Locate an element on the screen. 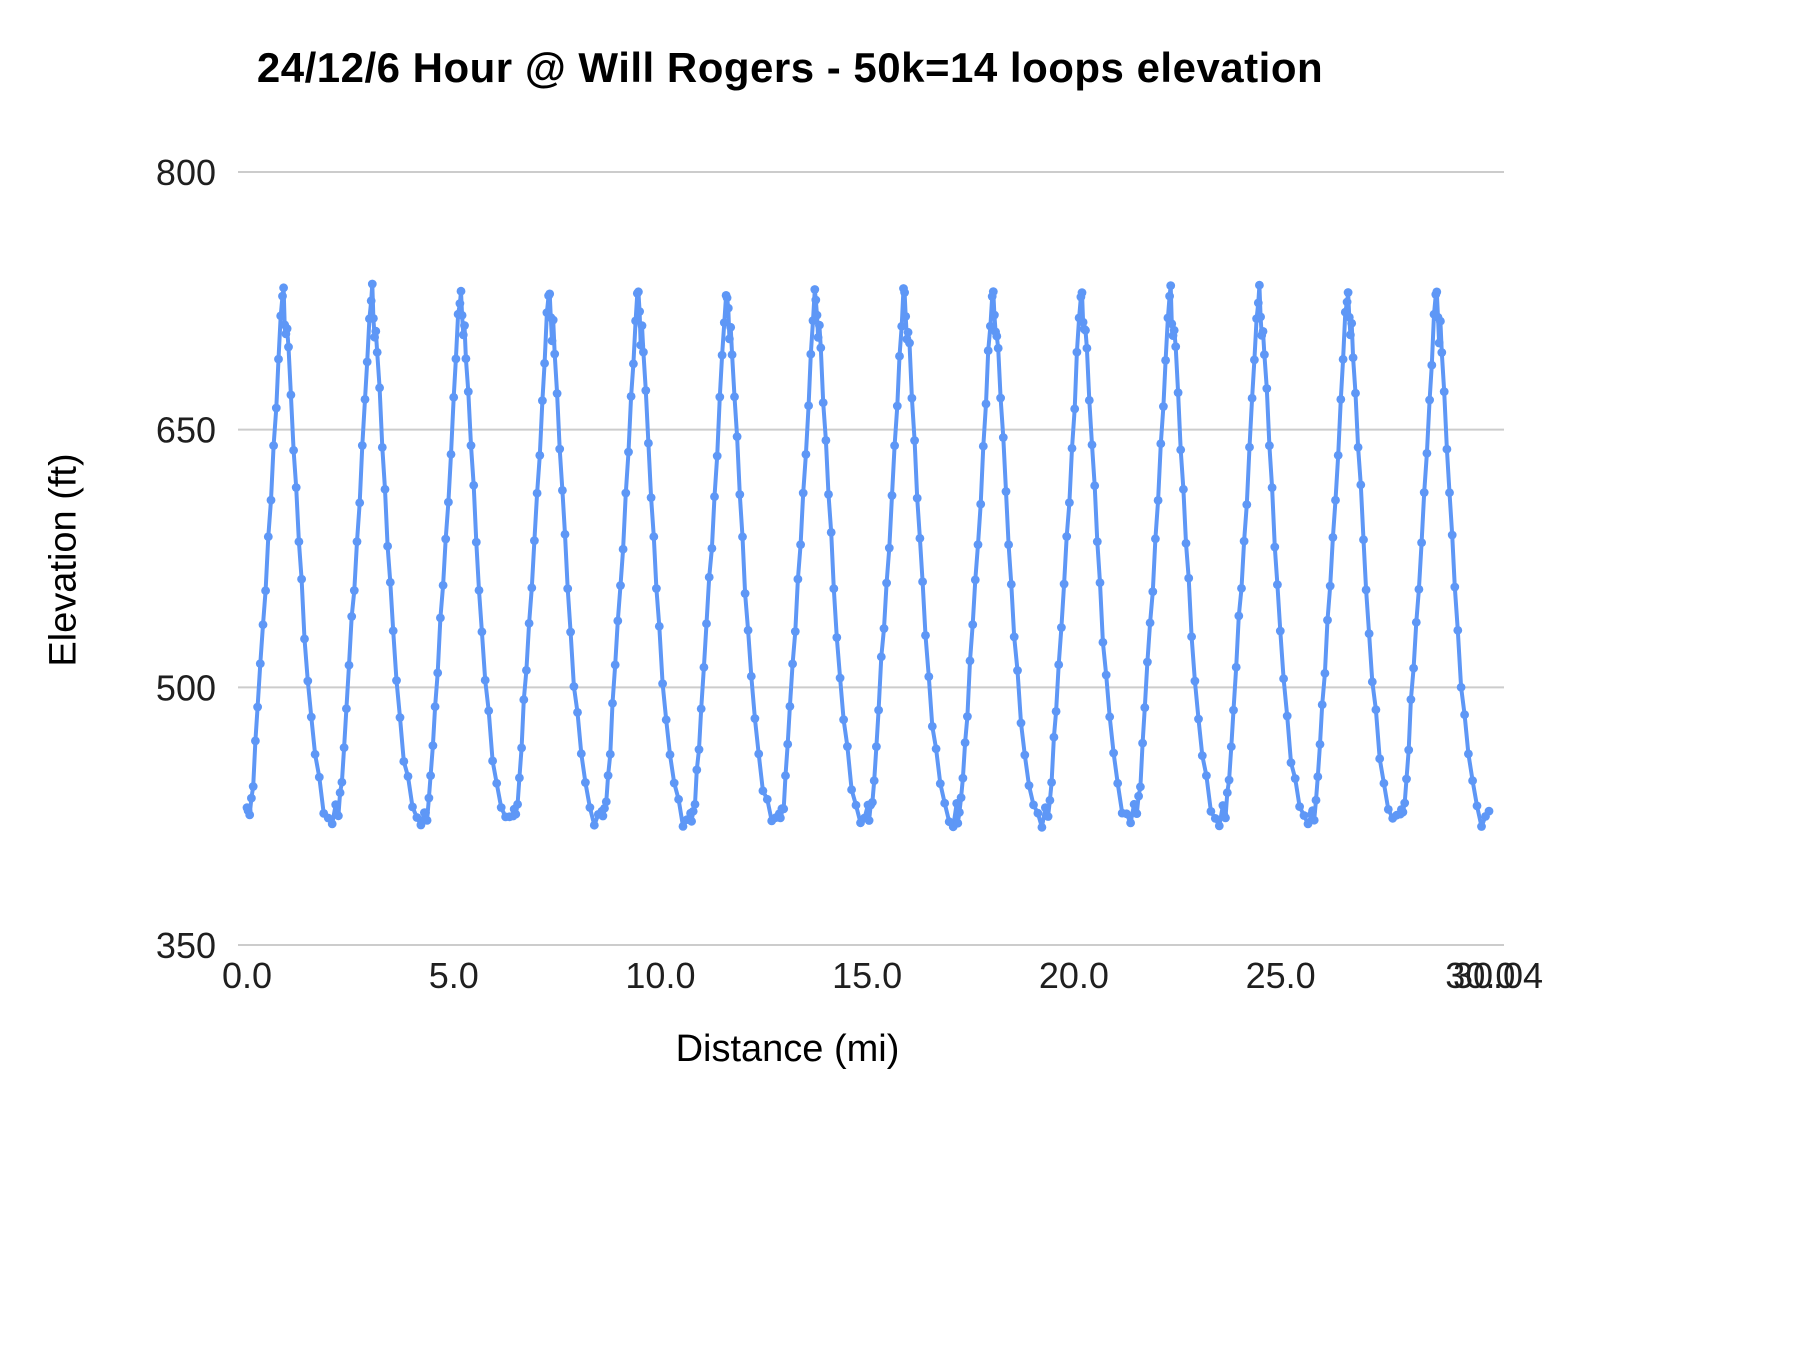 This screenshot has width=1800, height=1350. y-tick-label: 350 is located at coordinates (186, 945).